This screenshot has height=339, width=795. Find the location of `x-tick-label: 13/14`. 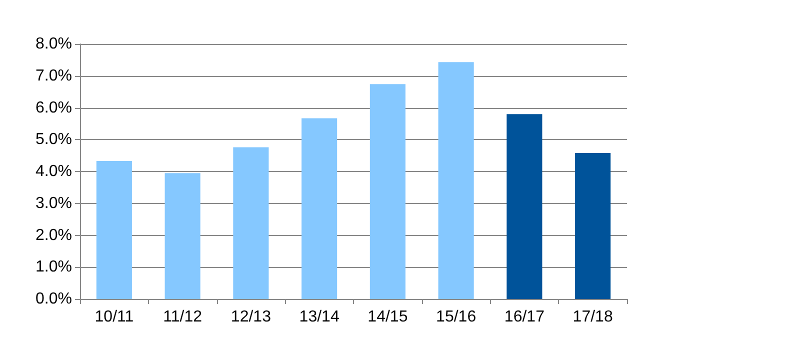

x-tick-label: 13/14 is located at coordinates (319, 317).